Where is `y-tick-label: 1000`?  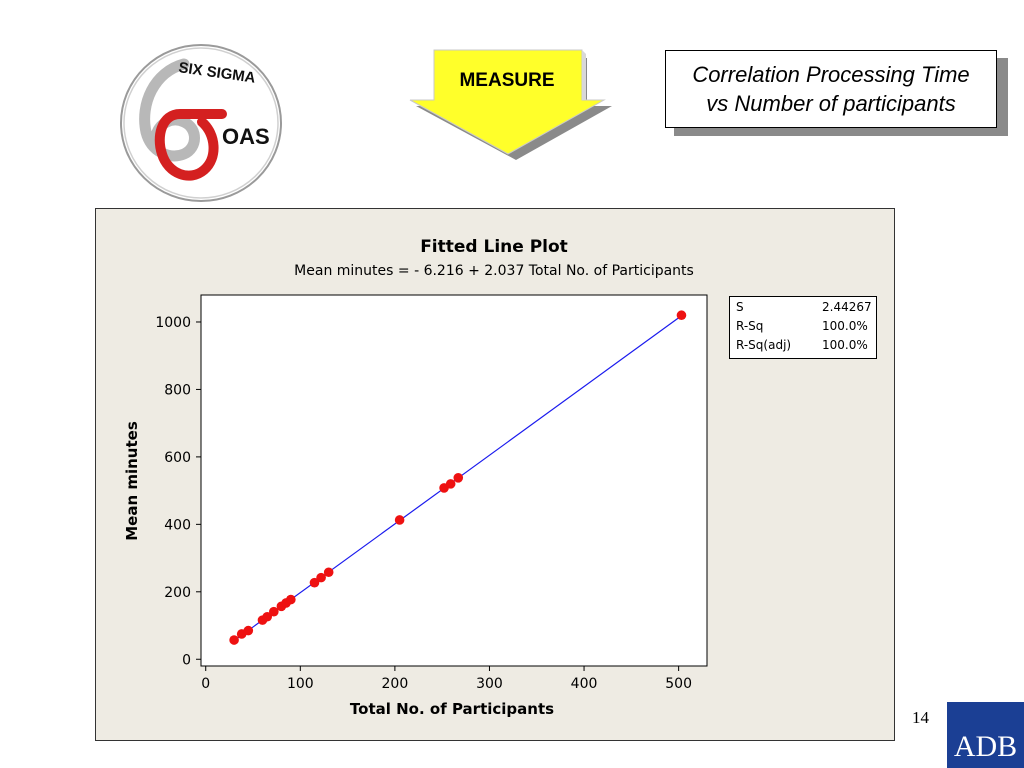
y-tick-label: 1000 is located at coordinates (173, 323).